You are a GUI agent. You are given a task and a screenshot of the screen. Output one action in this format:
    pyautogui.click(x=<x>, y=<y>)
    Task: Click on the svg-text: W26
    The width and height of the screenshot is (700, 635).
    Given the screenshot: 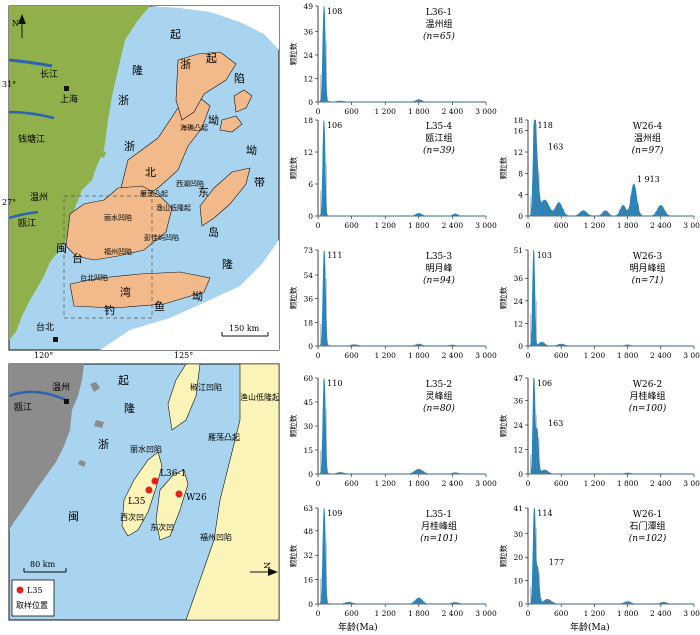 What is the action you would take?
    pyautogui.click(x=196, y=498)
    